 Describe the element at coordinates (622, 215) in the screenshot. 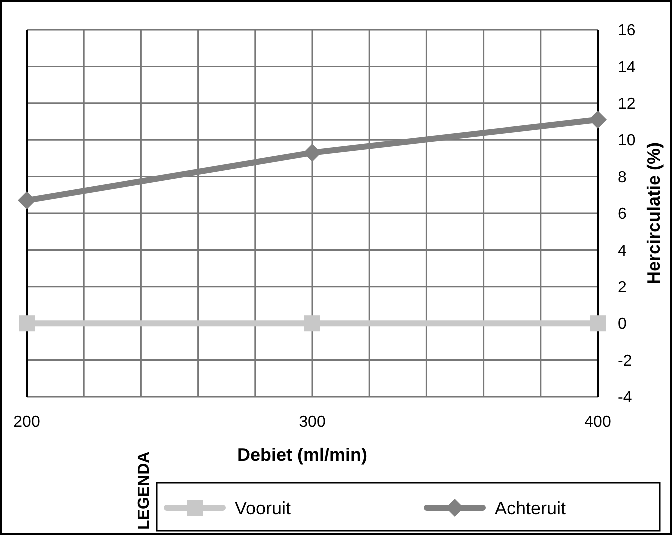

I see `y-tick-label: 6` at that location.